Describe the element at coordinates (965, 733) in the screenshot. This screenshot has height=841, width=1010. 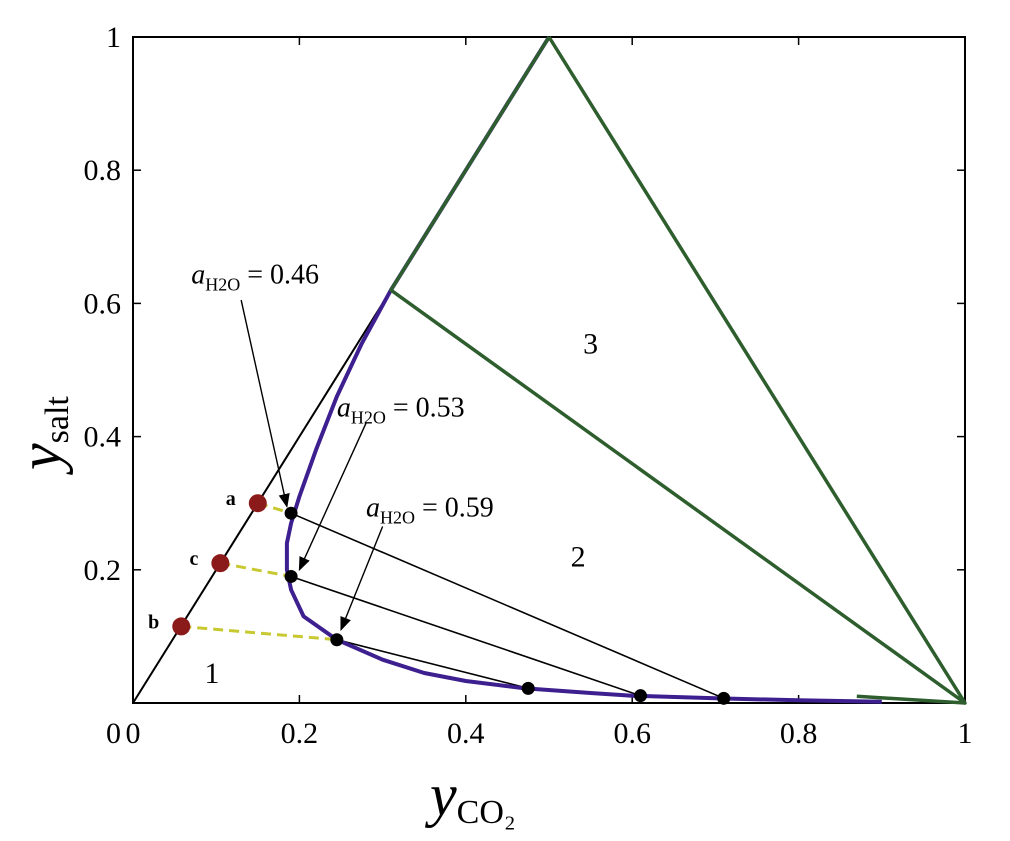
I see `x-tick-label: 1` at that location.